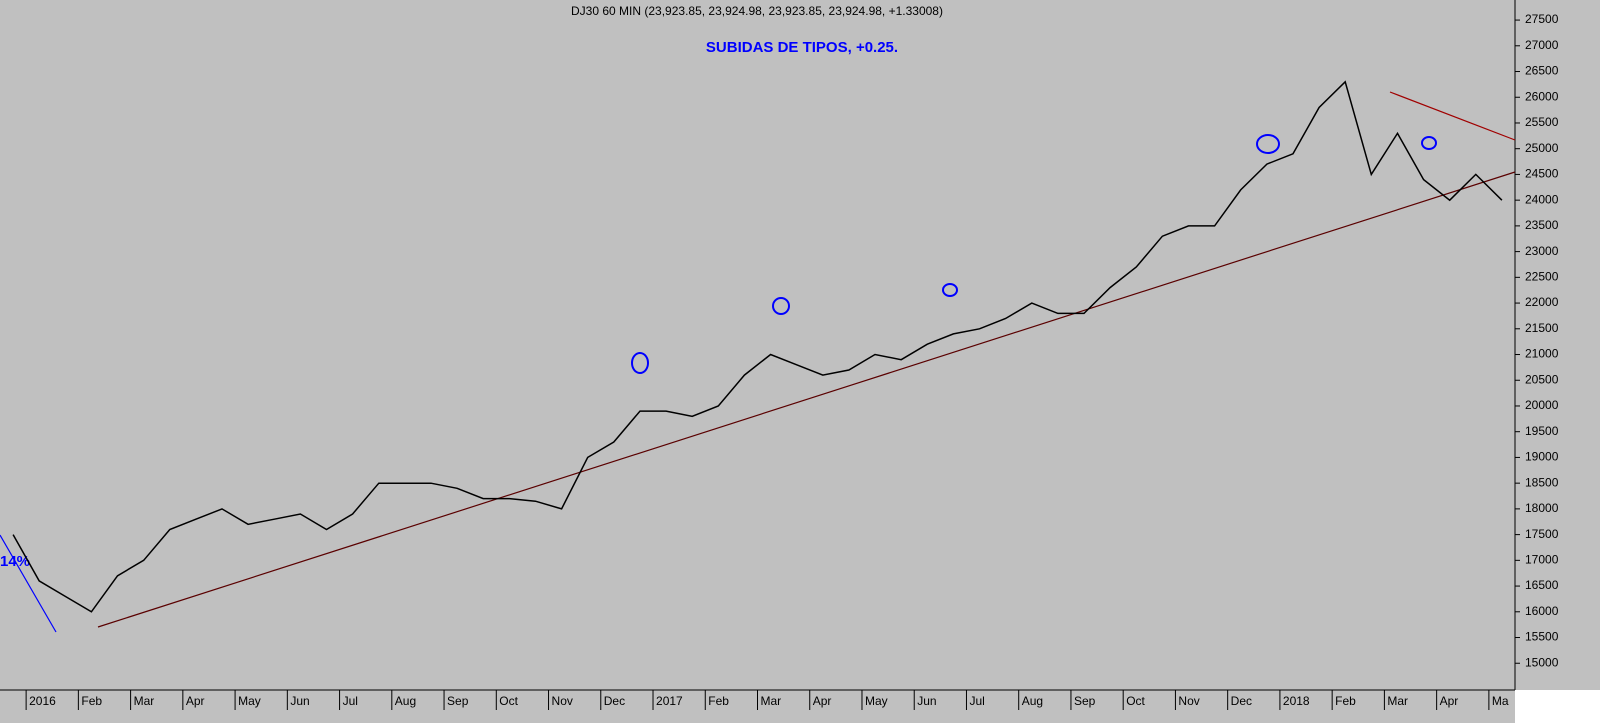 The width and height of the screenshot is (1600, 723). I want to click on y-tick-label: 16500, so click(1542, 585).